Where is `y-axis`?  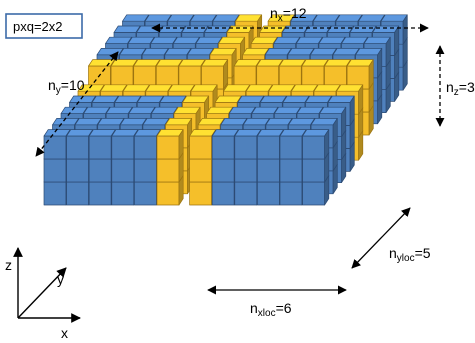 y-axis is located at coordinates (42, 293).